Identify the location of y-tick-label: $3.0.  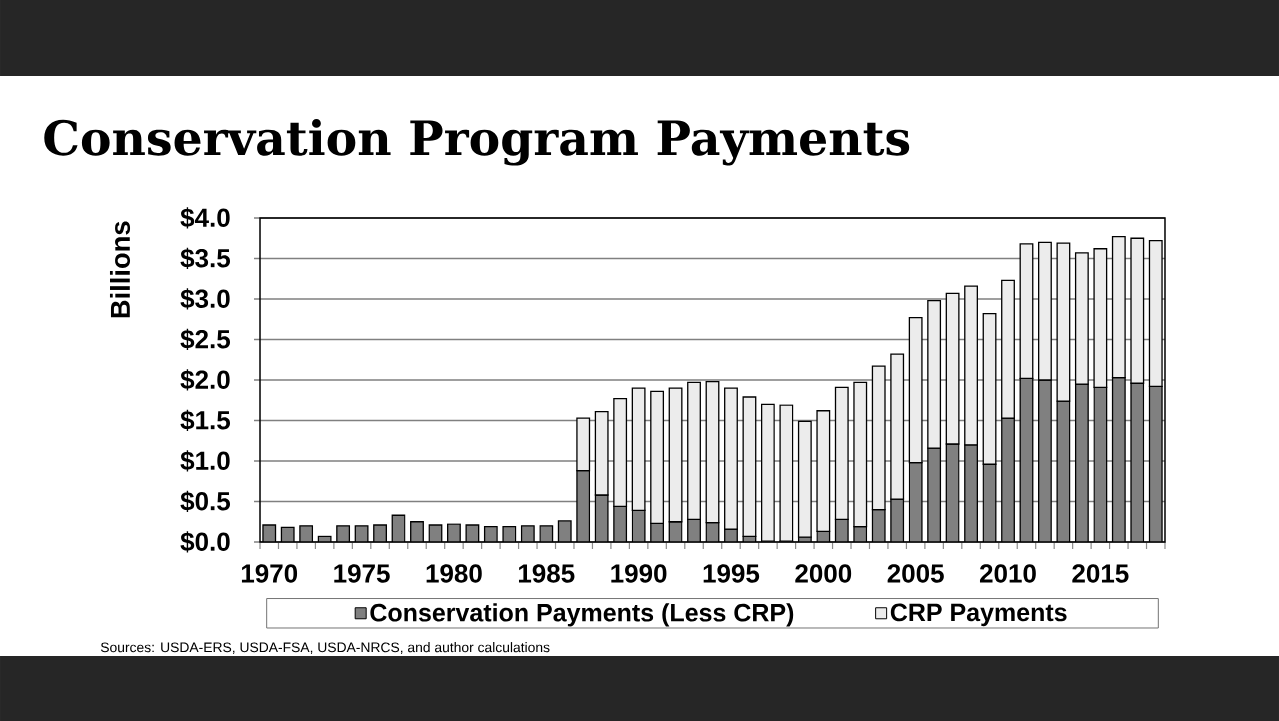
(205, 299).